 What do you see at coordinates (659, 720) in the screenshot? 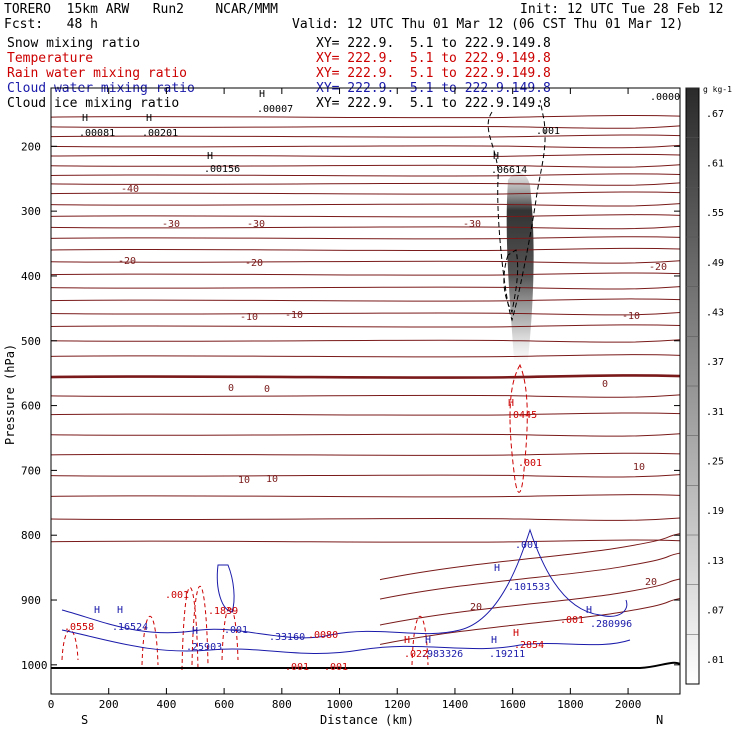
I see `north-label: N` at bounding box center [659, 720].